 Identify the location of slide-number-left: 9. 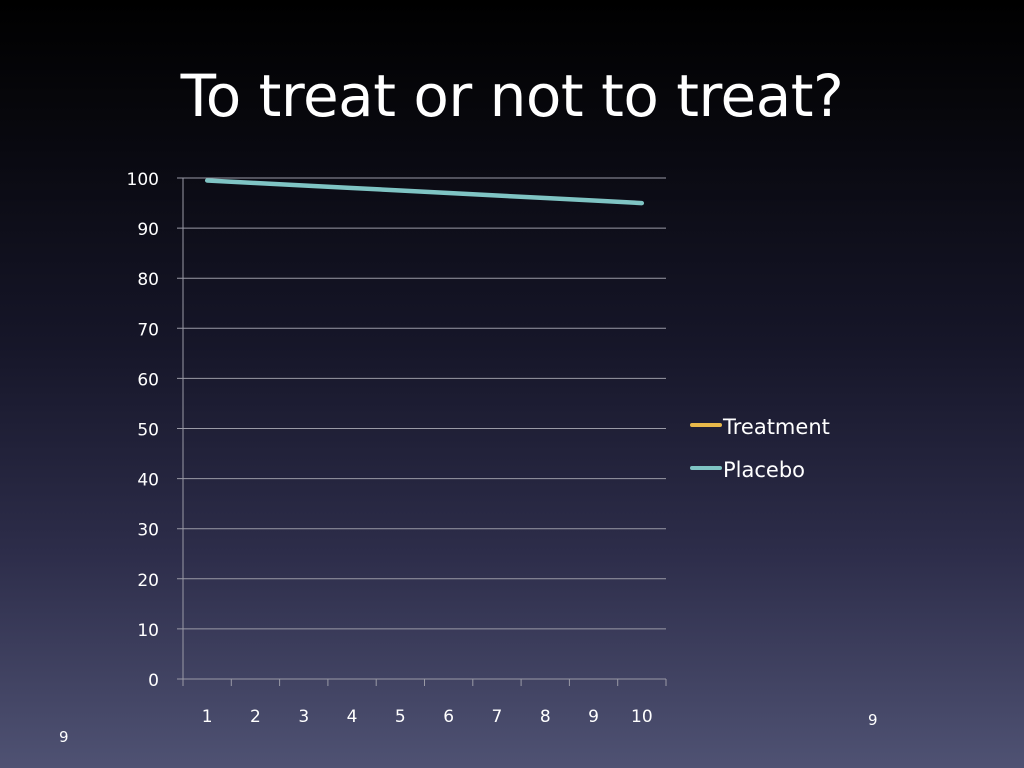
(64, 737).